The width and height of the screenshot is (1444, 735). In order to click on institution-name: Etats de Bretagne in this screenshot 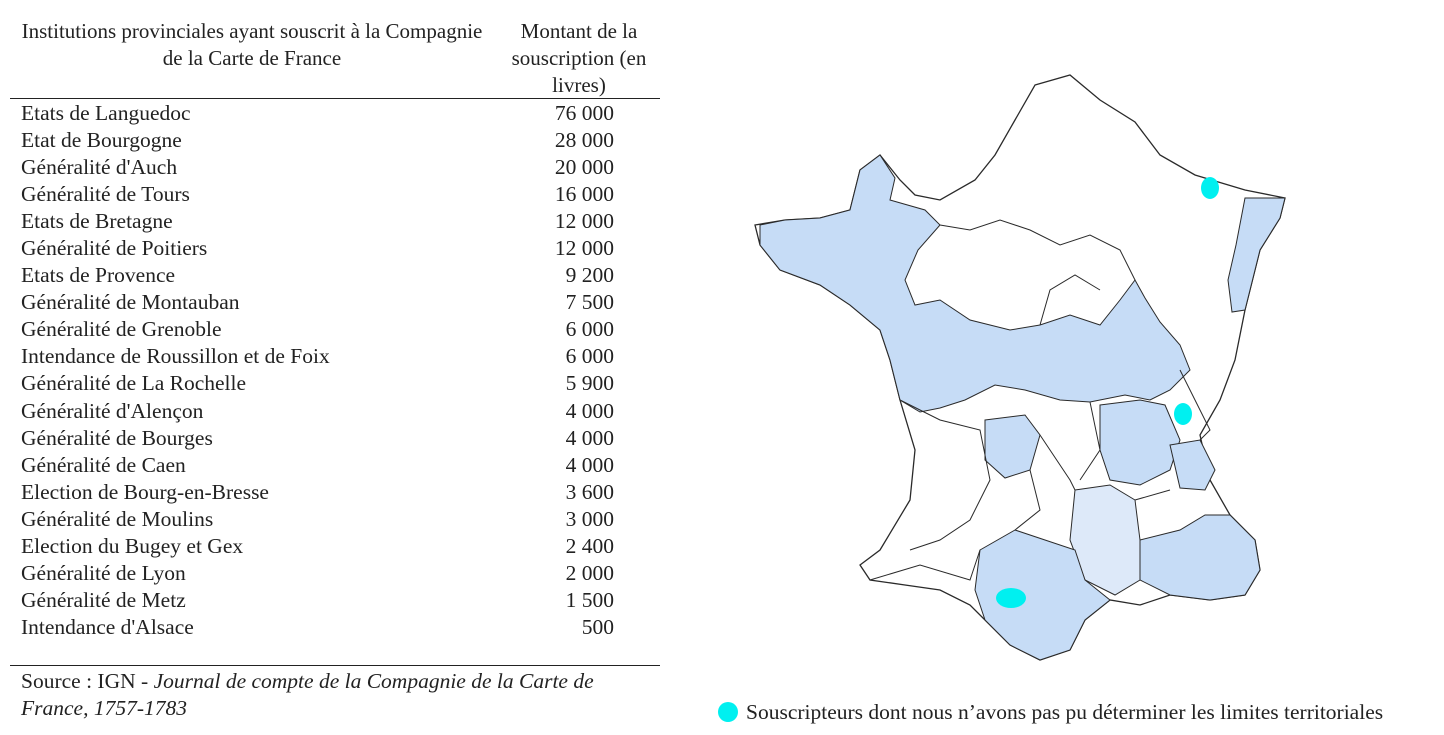, I will do `click(97, 221)`.